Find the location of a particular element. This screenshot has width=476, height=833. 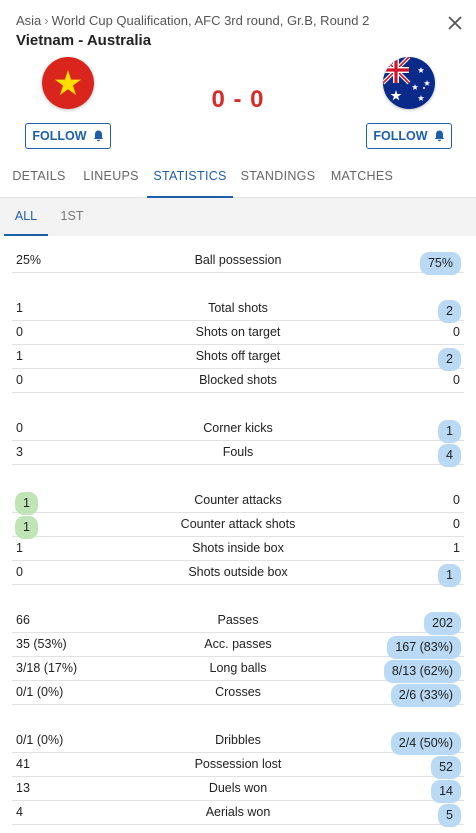

tab-matches: MATCHES is located at coordinates (362, 176).